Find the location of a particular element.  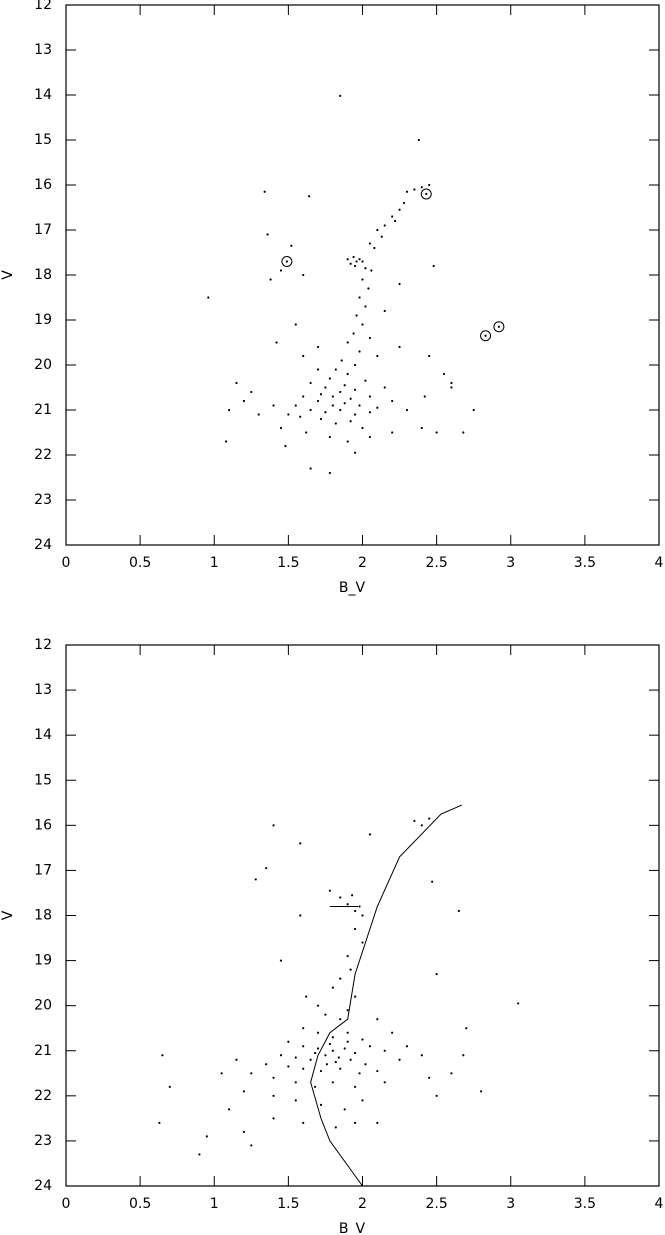

y-tick-label: 14 is located at coordinates (43, 735).